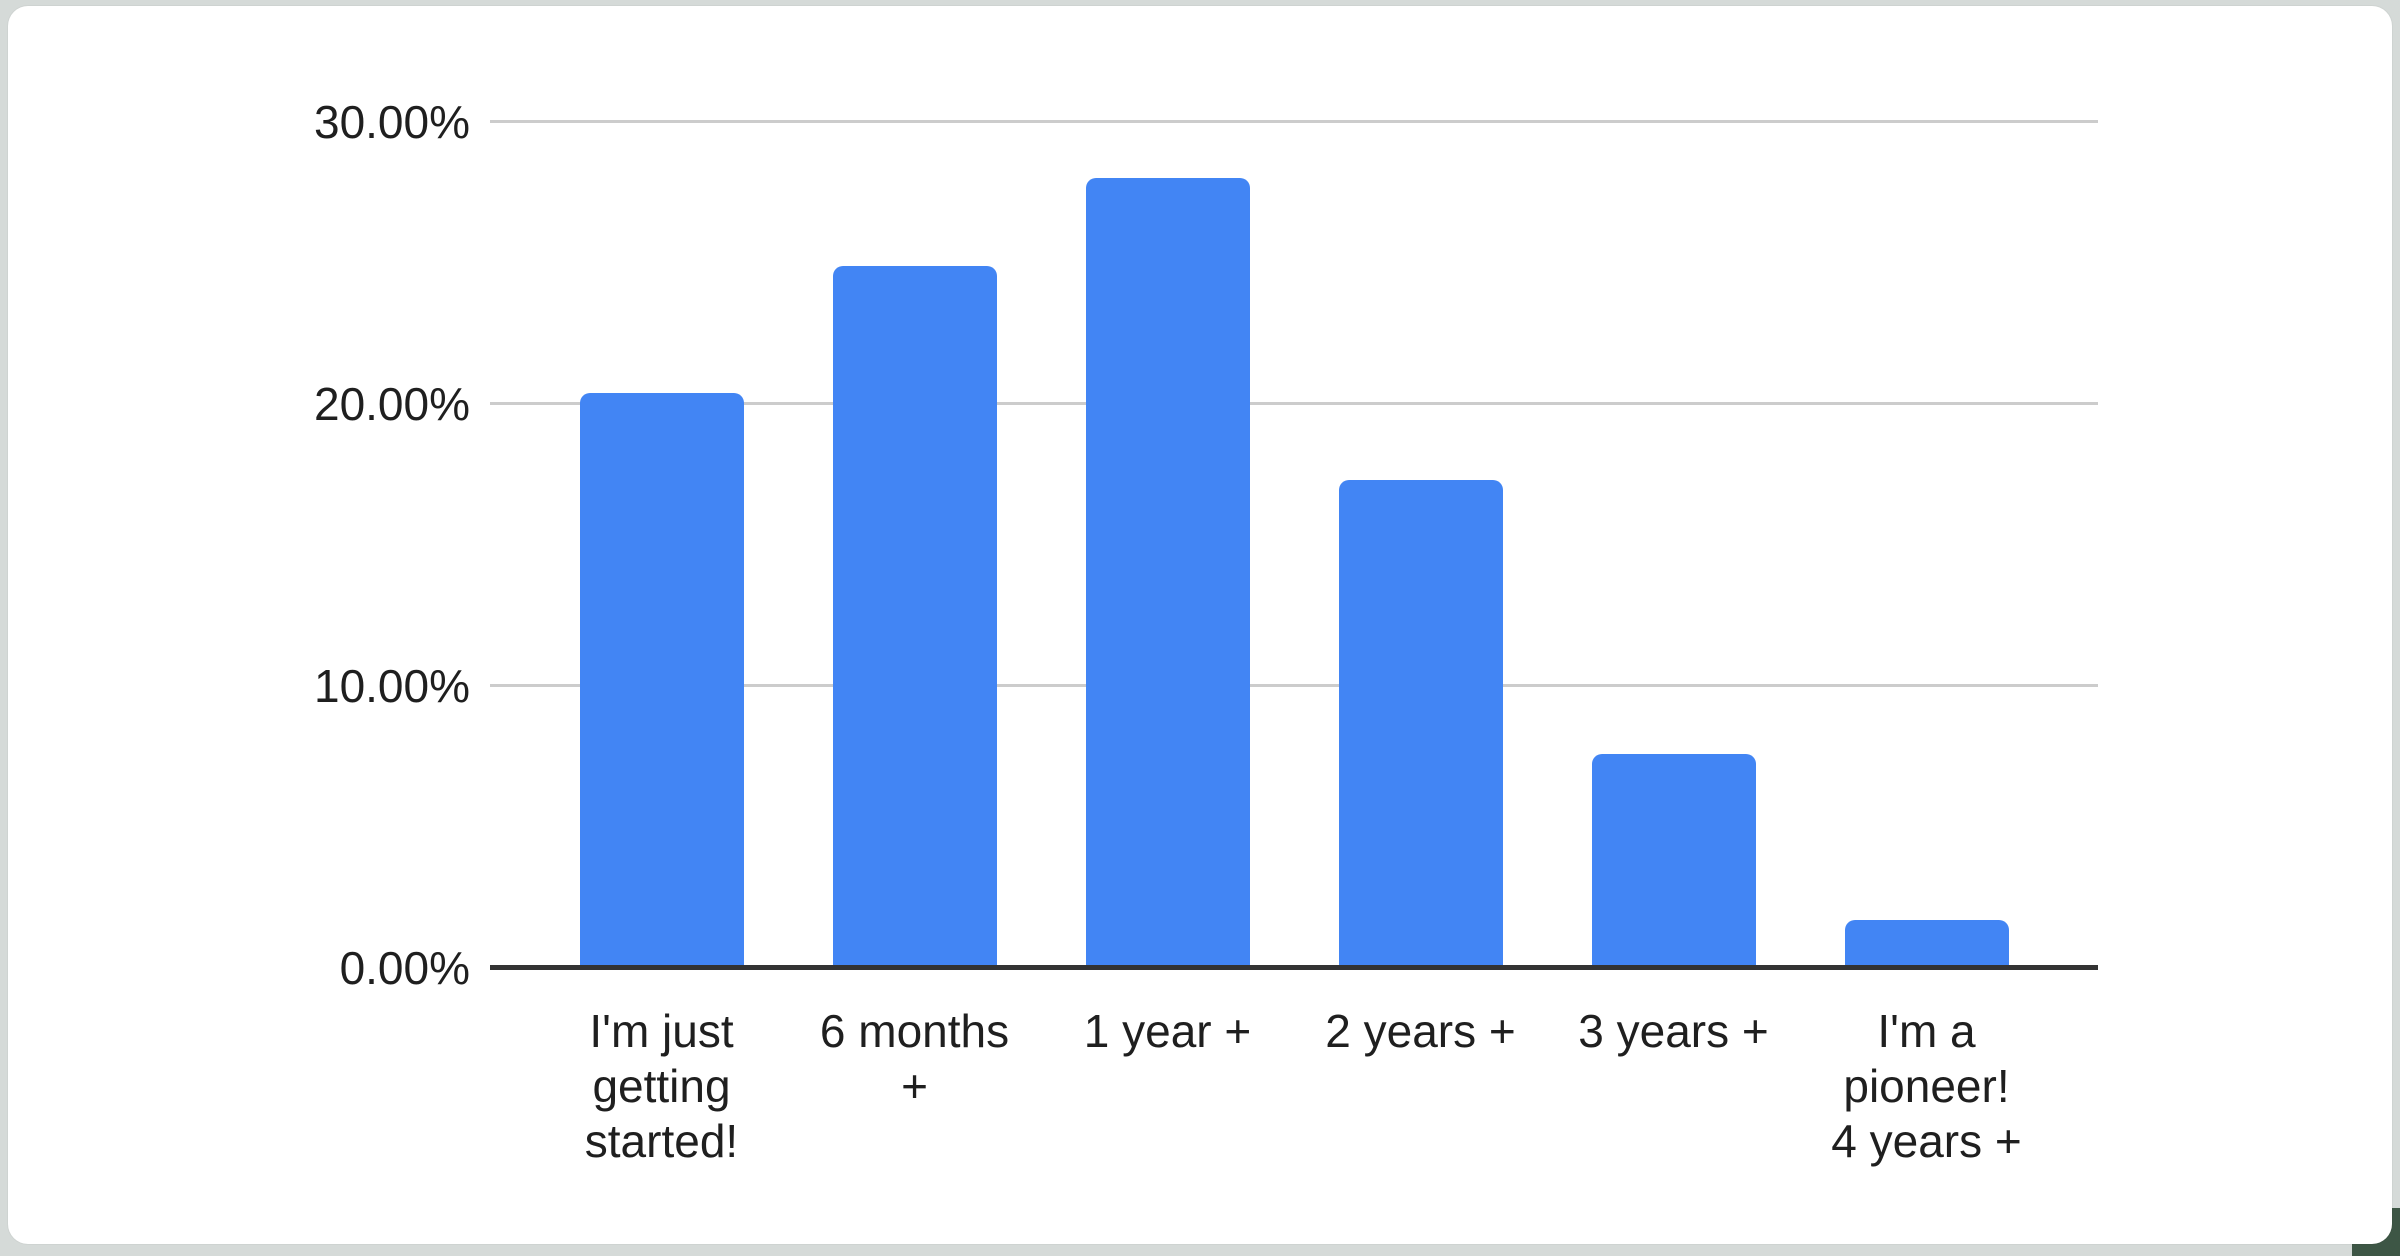 The height and width of the screenshot is (1256, 2400). What do you see at coordinates (1673, 1031) in the screenshot?
I see `x-axis-label: 3 years +` at bounding box center [1673, 1031].